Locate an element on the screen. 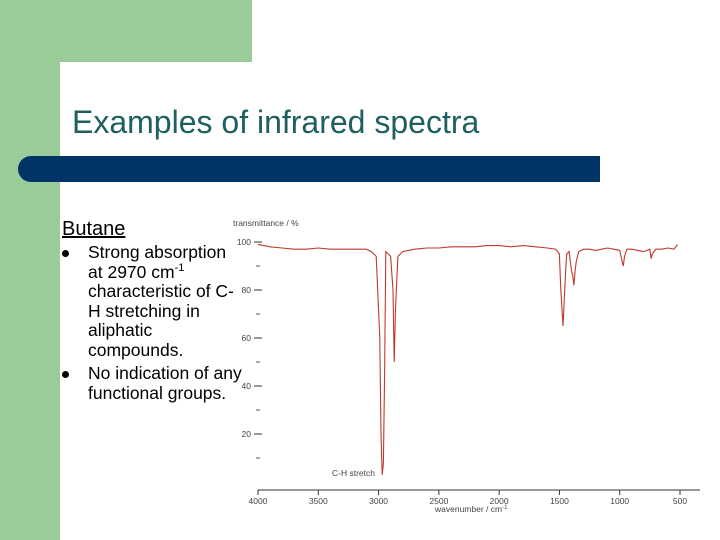  y-tick-label: 40 is located at coordinates (247, 386).